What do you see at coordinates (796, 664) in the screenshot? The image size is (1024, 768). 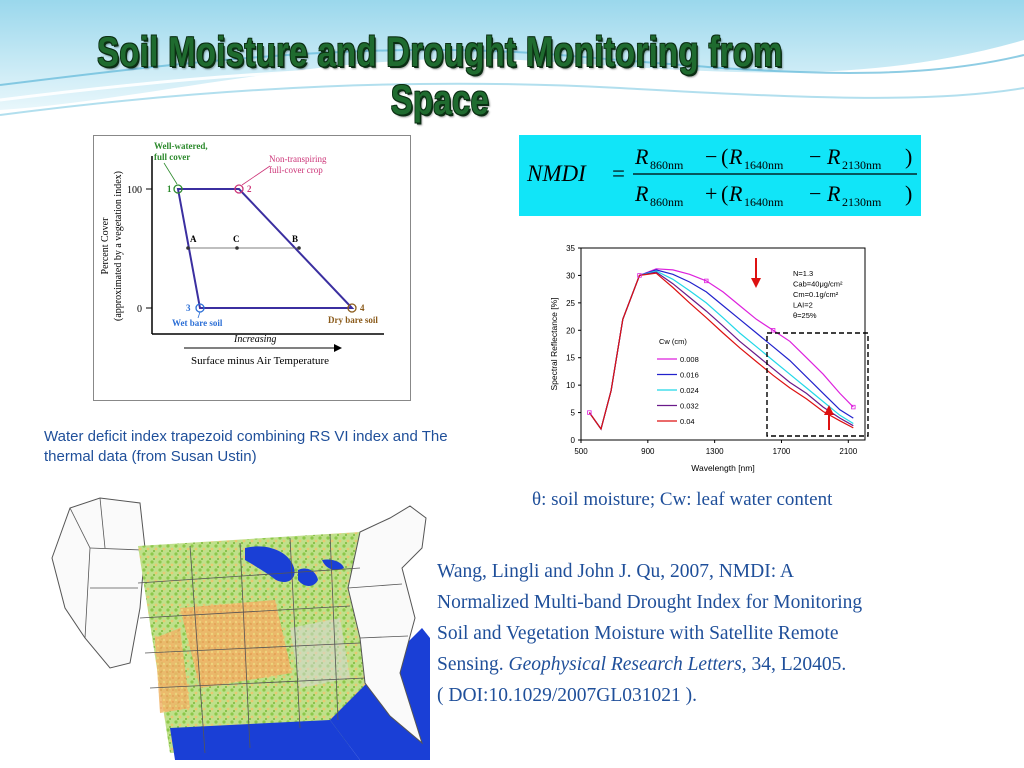 I see `citation-line-4-tail: 34, L20405.` at bounding box center [796, 664].